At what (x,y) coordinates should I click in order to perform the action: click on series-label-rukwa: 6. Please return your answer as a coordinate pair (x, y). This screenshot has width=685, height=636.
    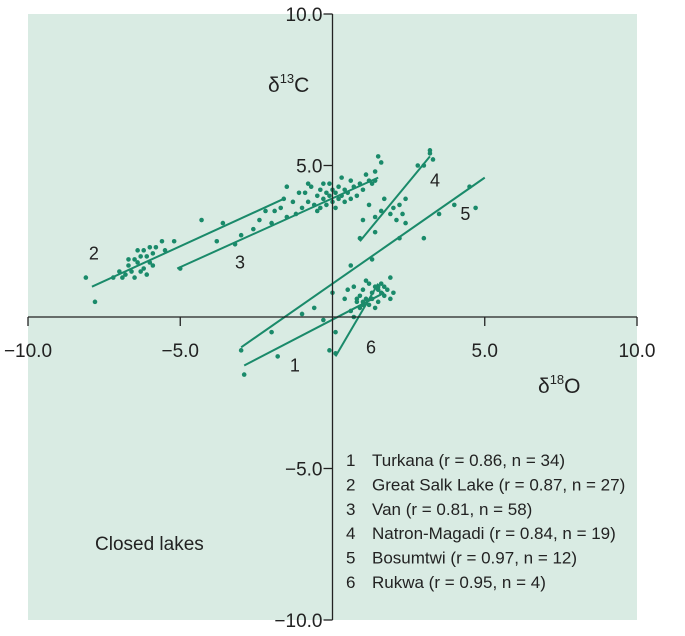
    Looking at the image, I should click on (371, 347).